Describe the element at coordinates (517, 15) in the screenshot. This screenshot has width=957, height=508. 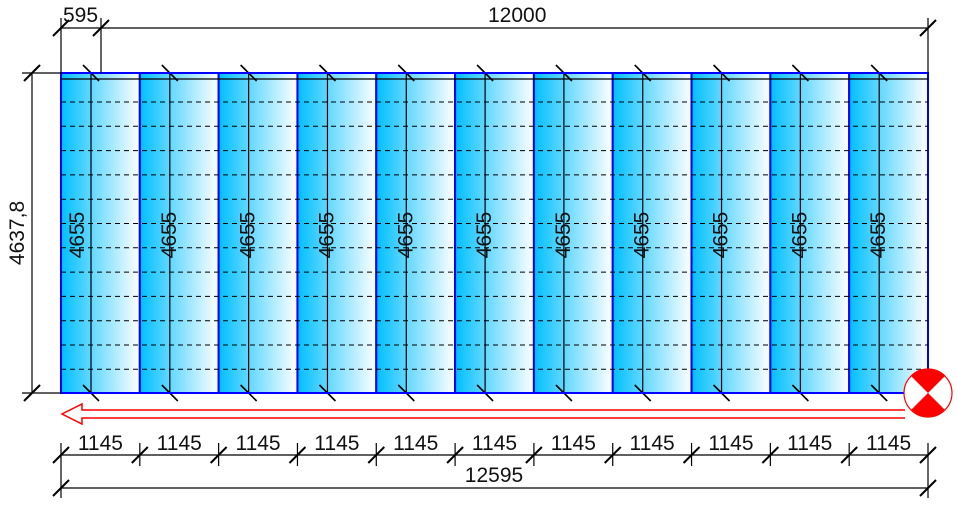
I see `dim-top-total: 12000` at that location.